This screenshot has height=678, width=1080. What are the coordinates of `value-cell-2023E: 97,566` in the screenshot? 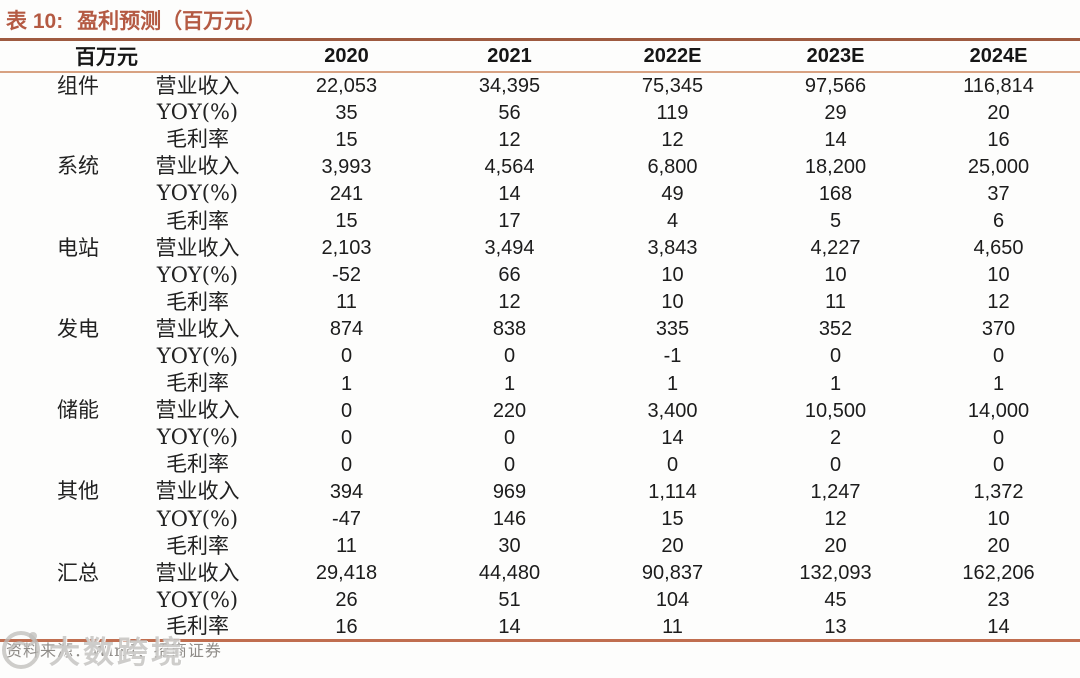 It's located at (835, 86).